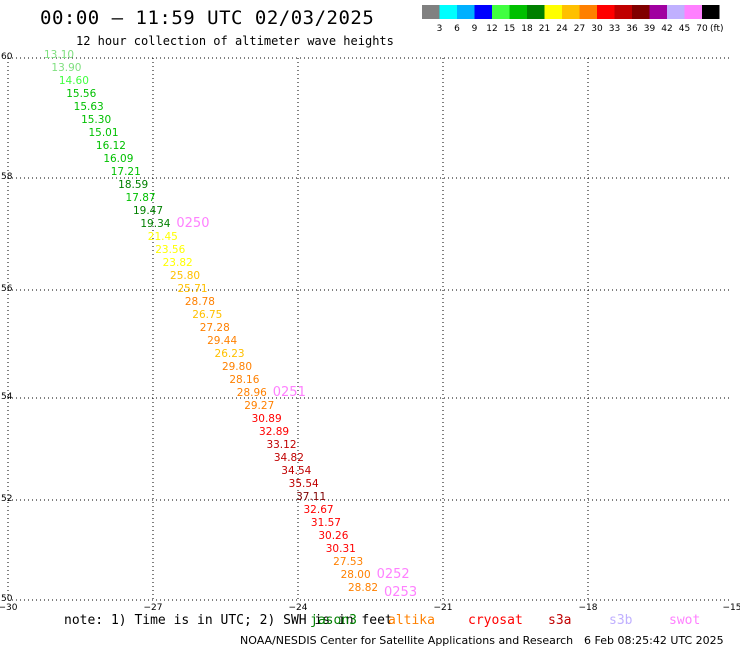 The image size is (740, 650). What do you see at coordinates (74, 81) in the screenshot?
I see `wave-height-value: 14.60` at bounding box center [74, 81].